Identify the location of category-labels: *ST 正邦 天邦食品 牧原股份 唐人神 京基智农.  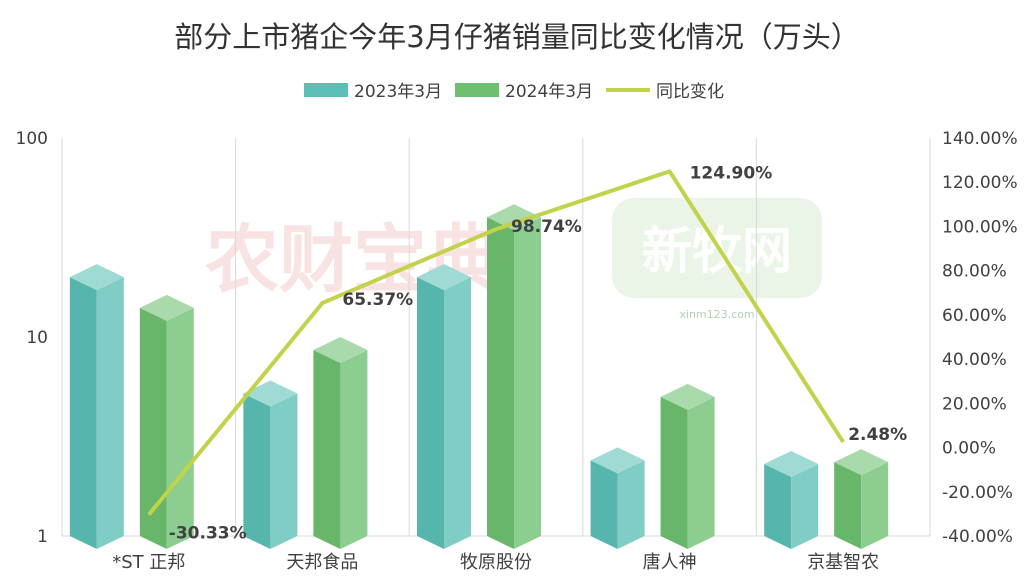
(495, 562).